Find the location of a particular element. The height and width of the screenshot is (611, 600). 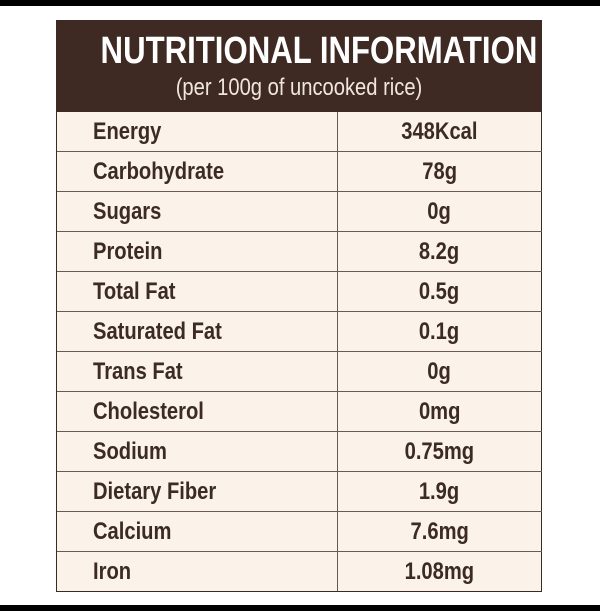

nutrition-title: NUTRITIONAL INFORMATION is located at coordinates (319, 51).